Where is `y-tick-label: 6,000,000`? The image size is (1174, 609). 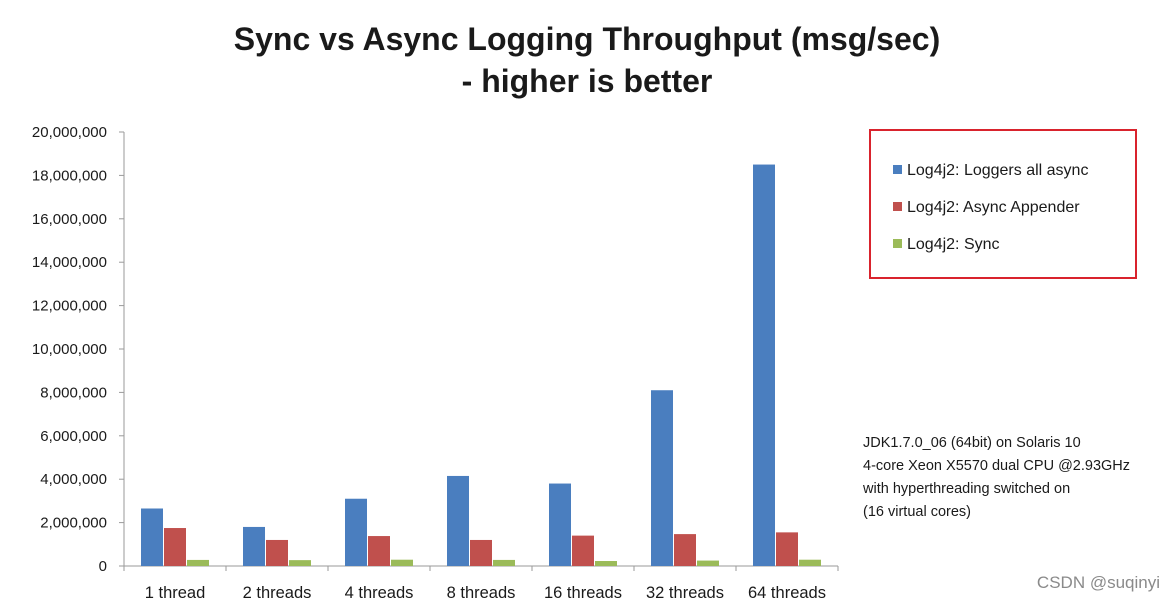
y-tick-label: 6,000,000 is located at coordinates (73, 436).